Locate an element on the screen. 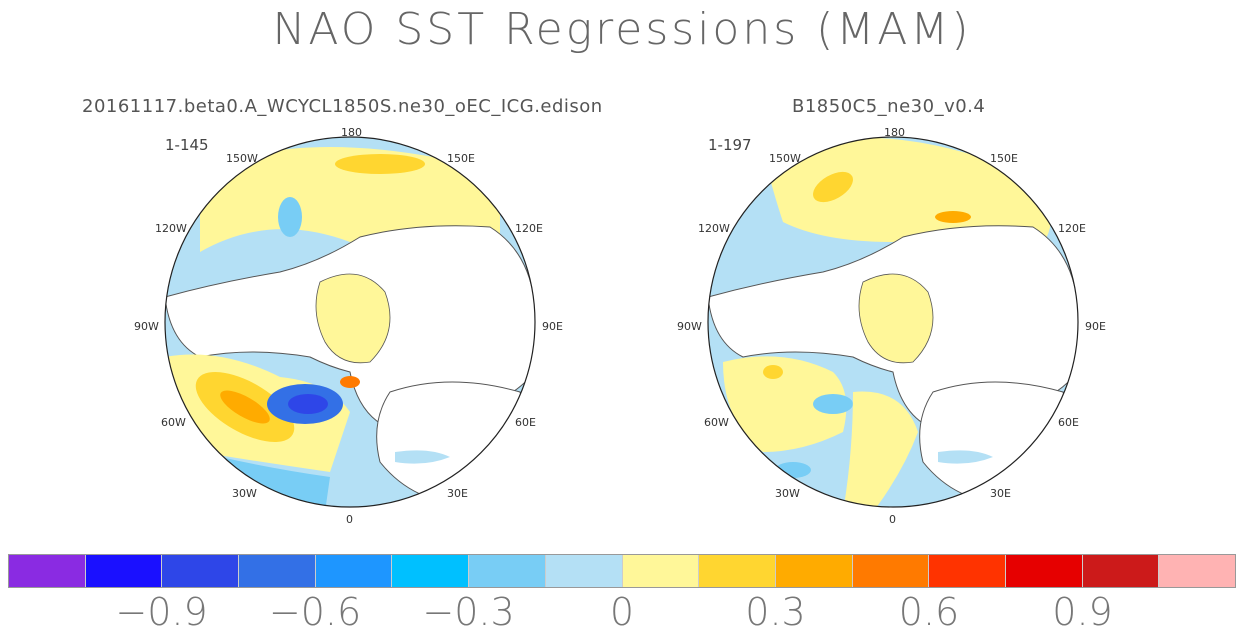 The height and width of the screenshot is (635, 1244). lon-60w-2: 60W is located at coordinates (716, 422).